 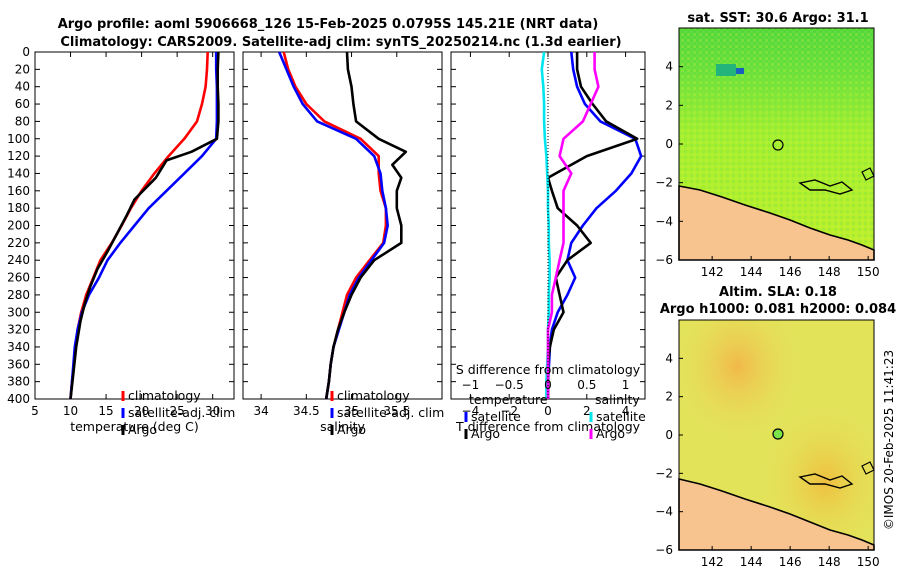 I want to click on temperature-ytick-label: 400, so click(x=18, y=399).